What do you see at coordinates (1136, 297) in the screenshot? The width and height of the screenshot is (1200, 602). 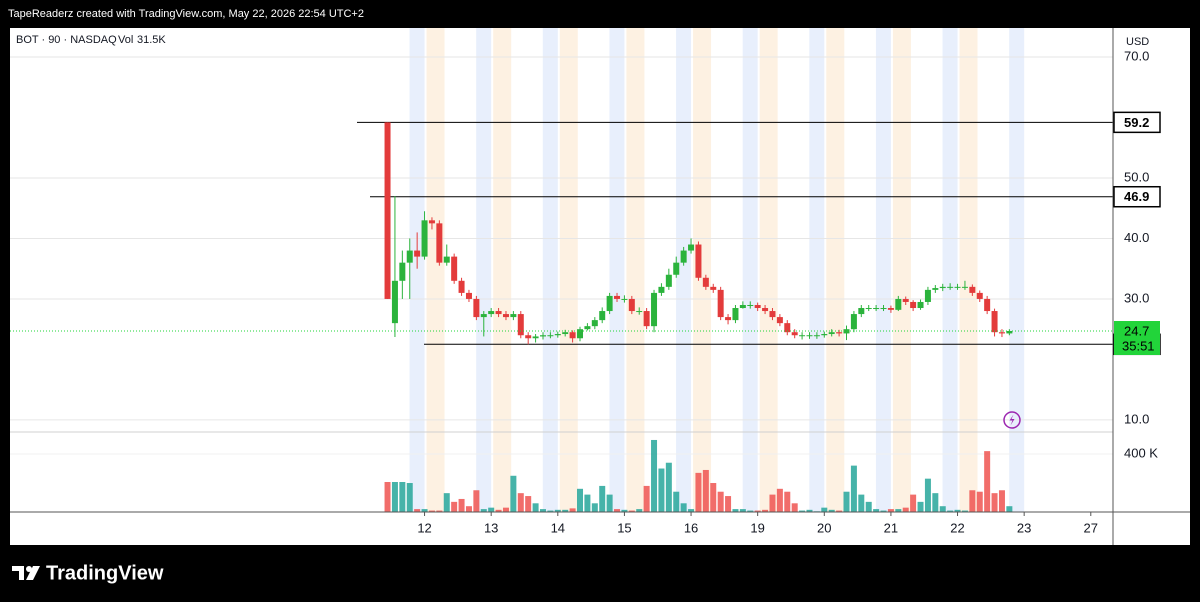 I see `y-tick-label: 30.0` at bounding box center [1136, 297].